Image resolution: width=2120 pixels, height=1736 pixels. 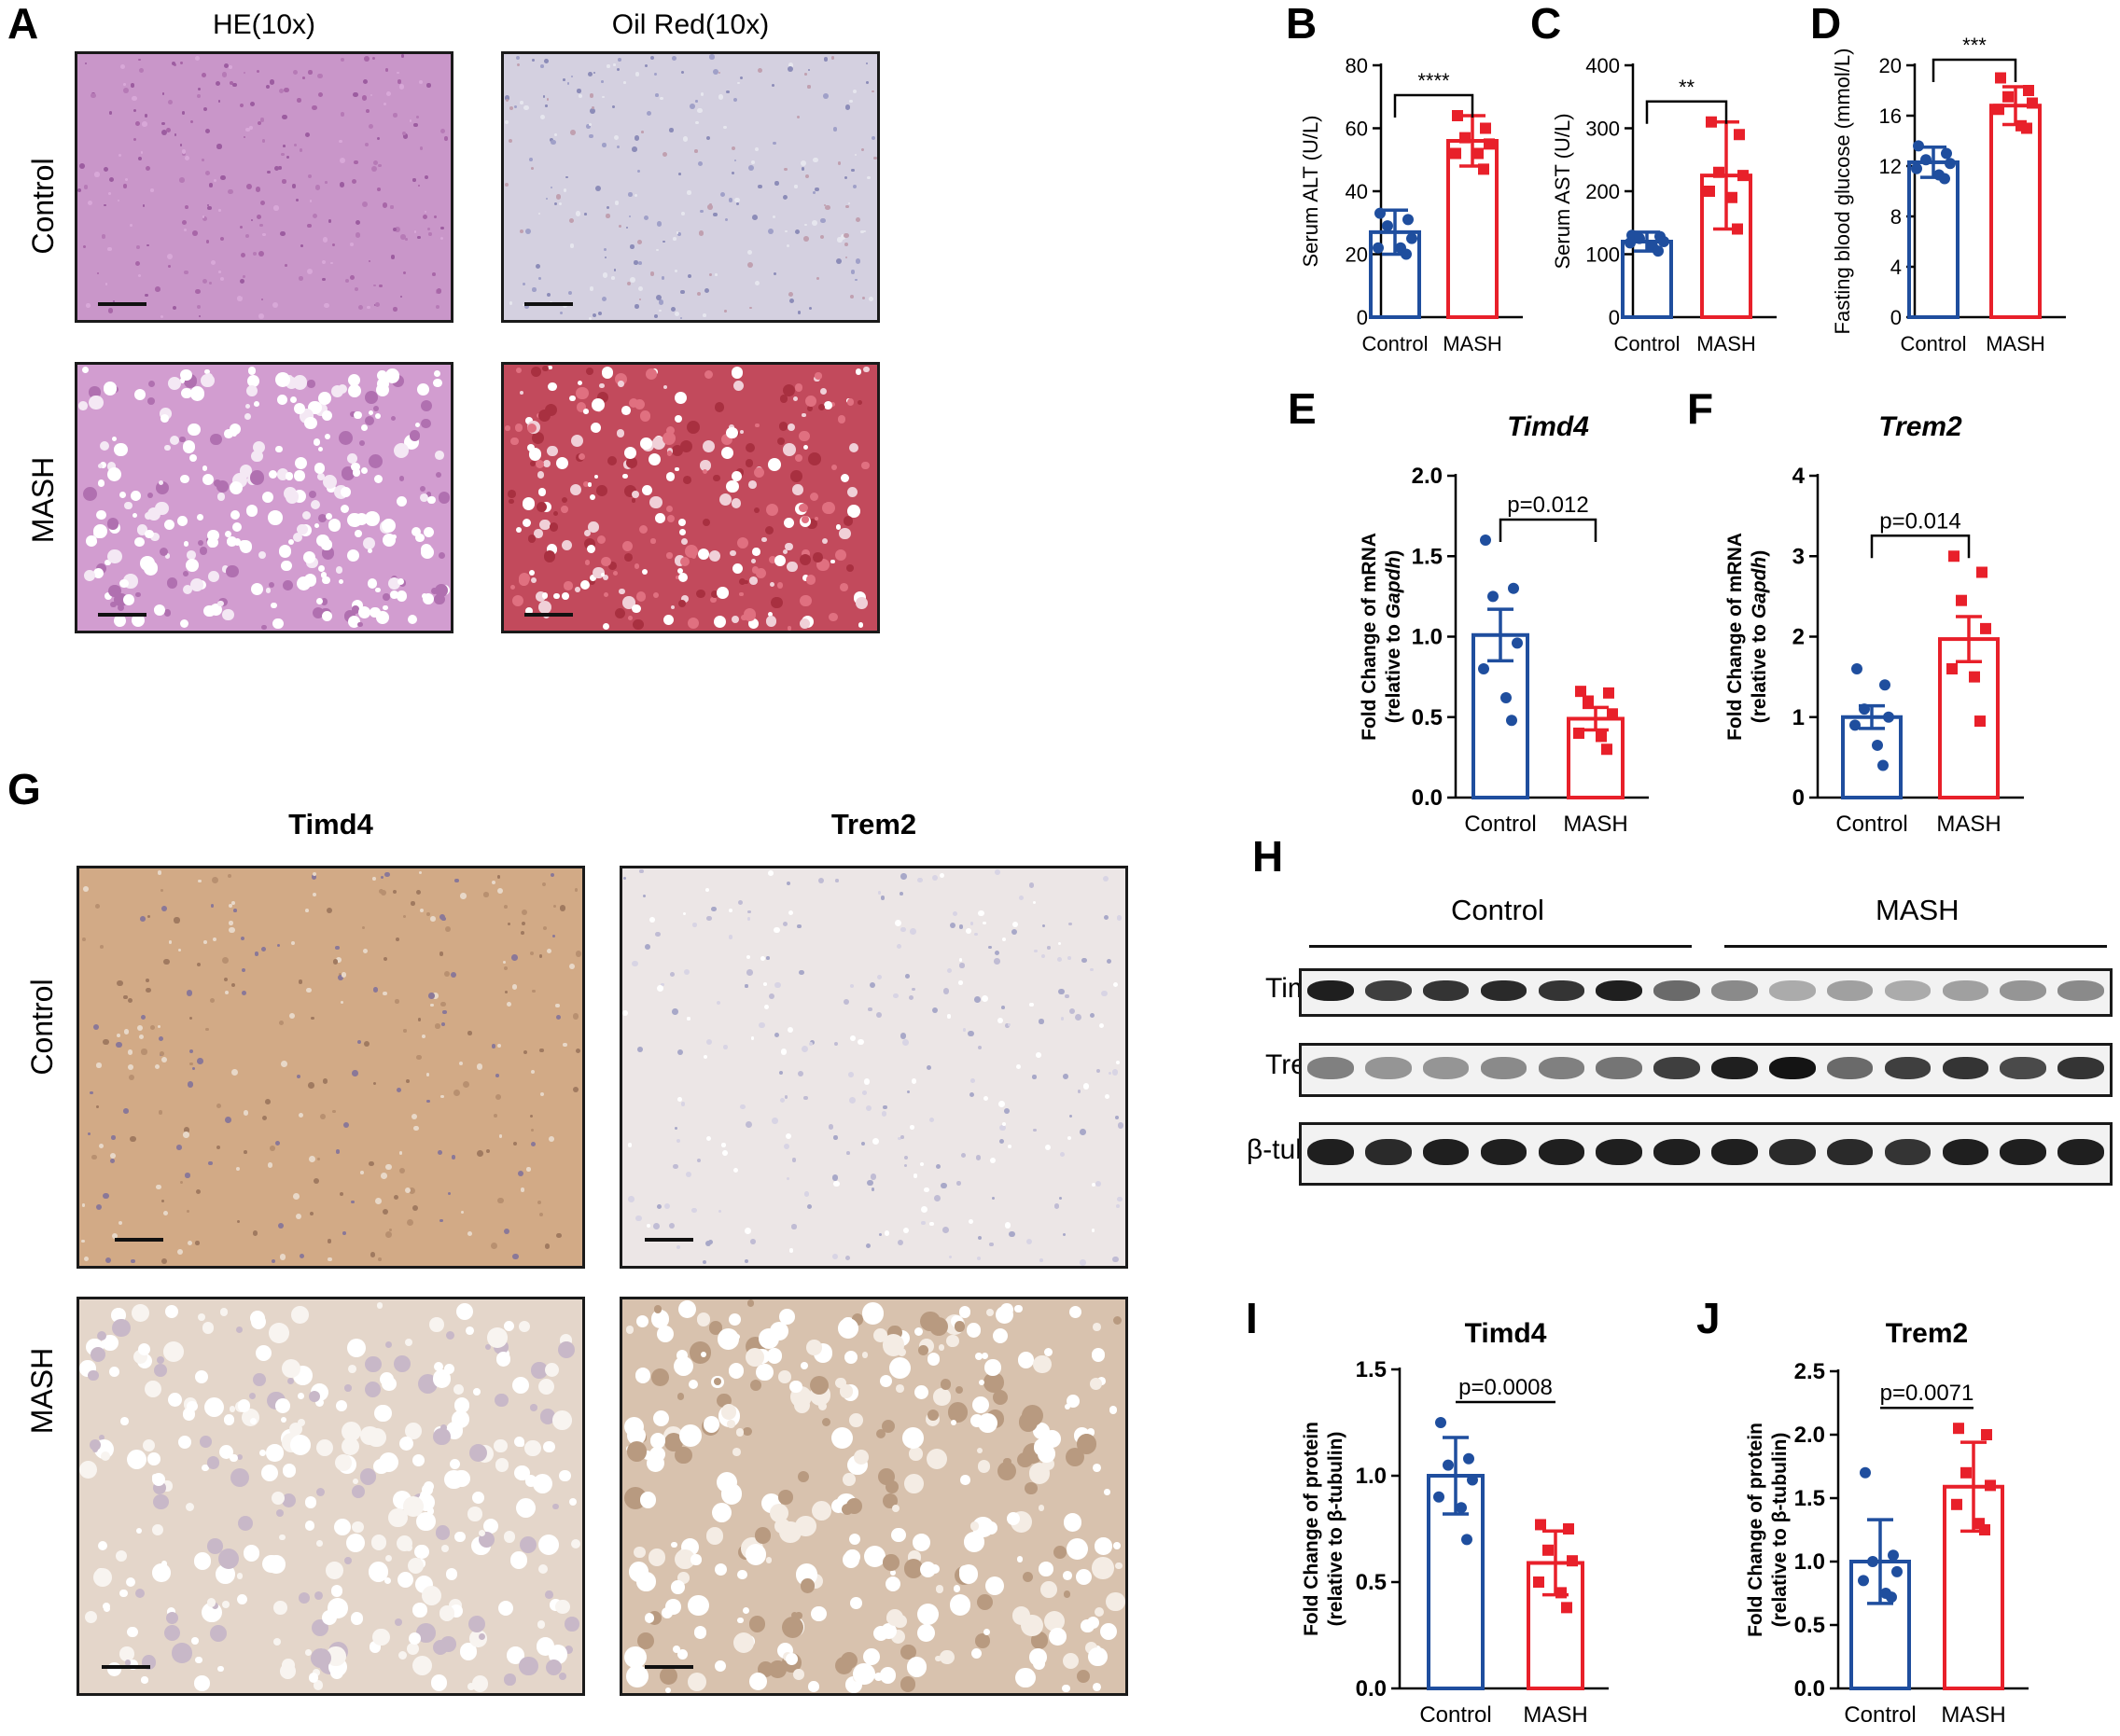 I want to click on y-tick-label: 300, so click(x=1602, y=129).